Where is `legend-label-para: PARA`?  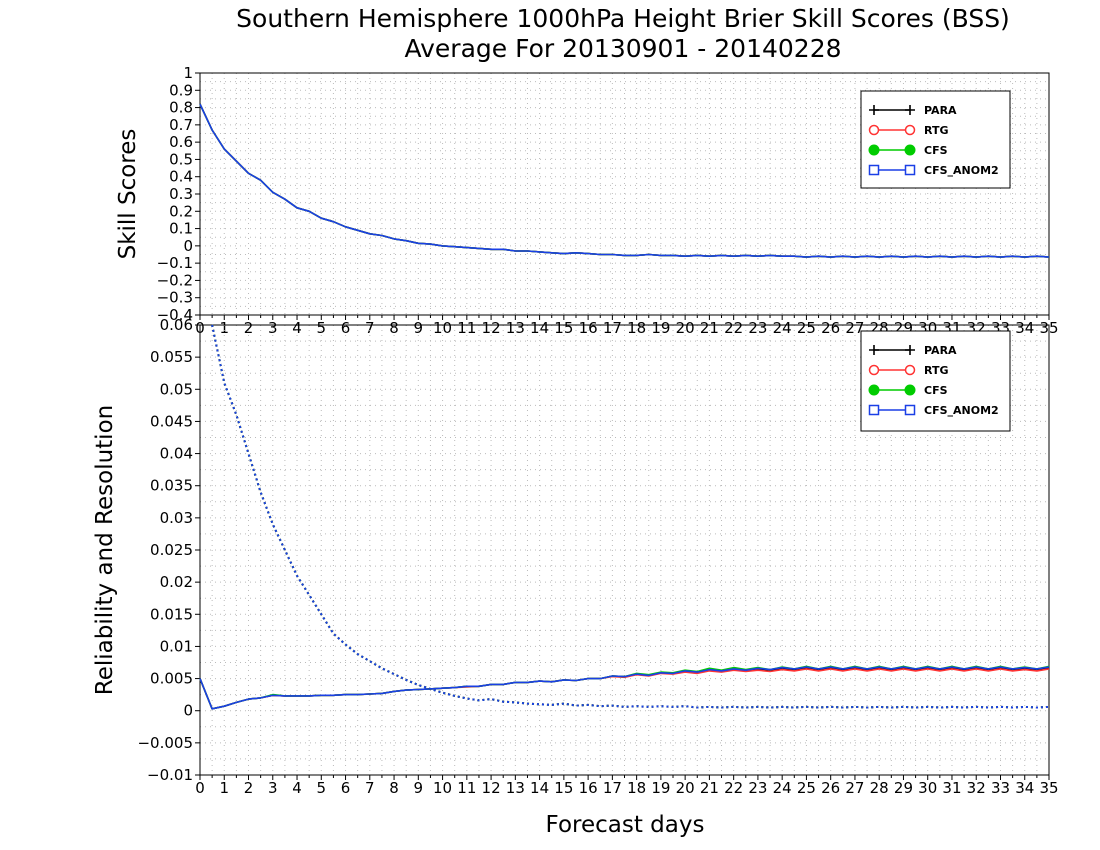 legend-label-para: PARA is located at coordinates (940, 110).